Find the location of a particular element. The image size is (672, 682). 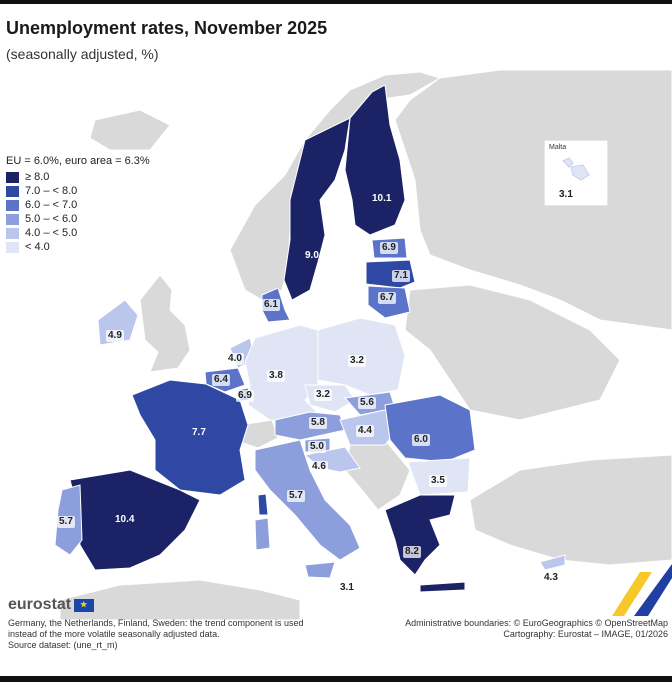

malta-shape is located at coordinates (576, 169).